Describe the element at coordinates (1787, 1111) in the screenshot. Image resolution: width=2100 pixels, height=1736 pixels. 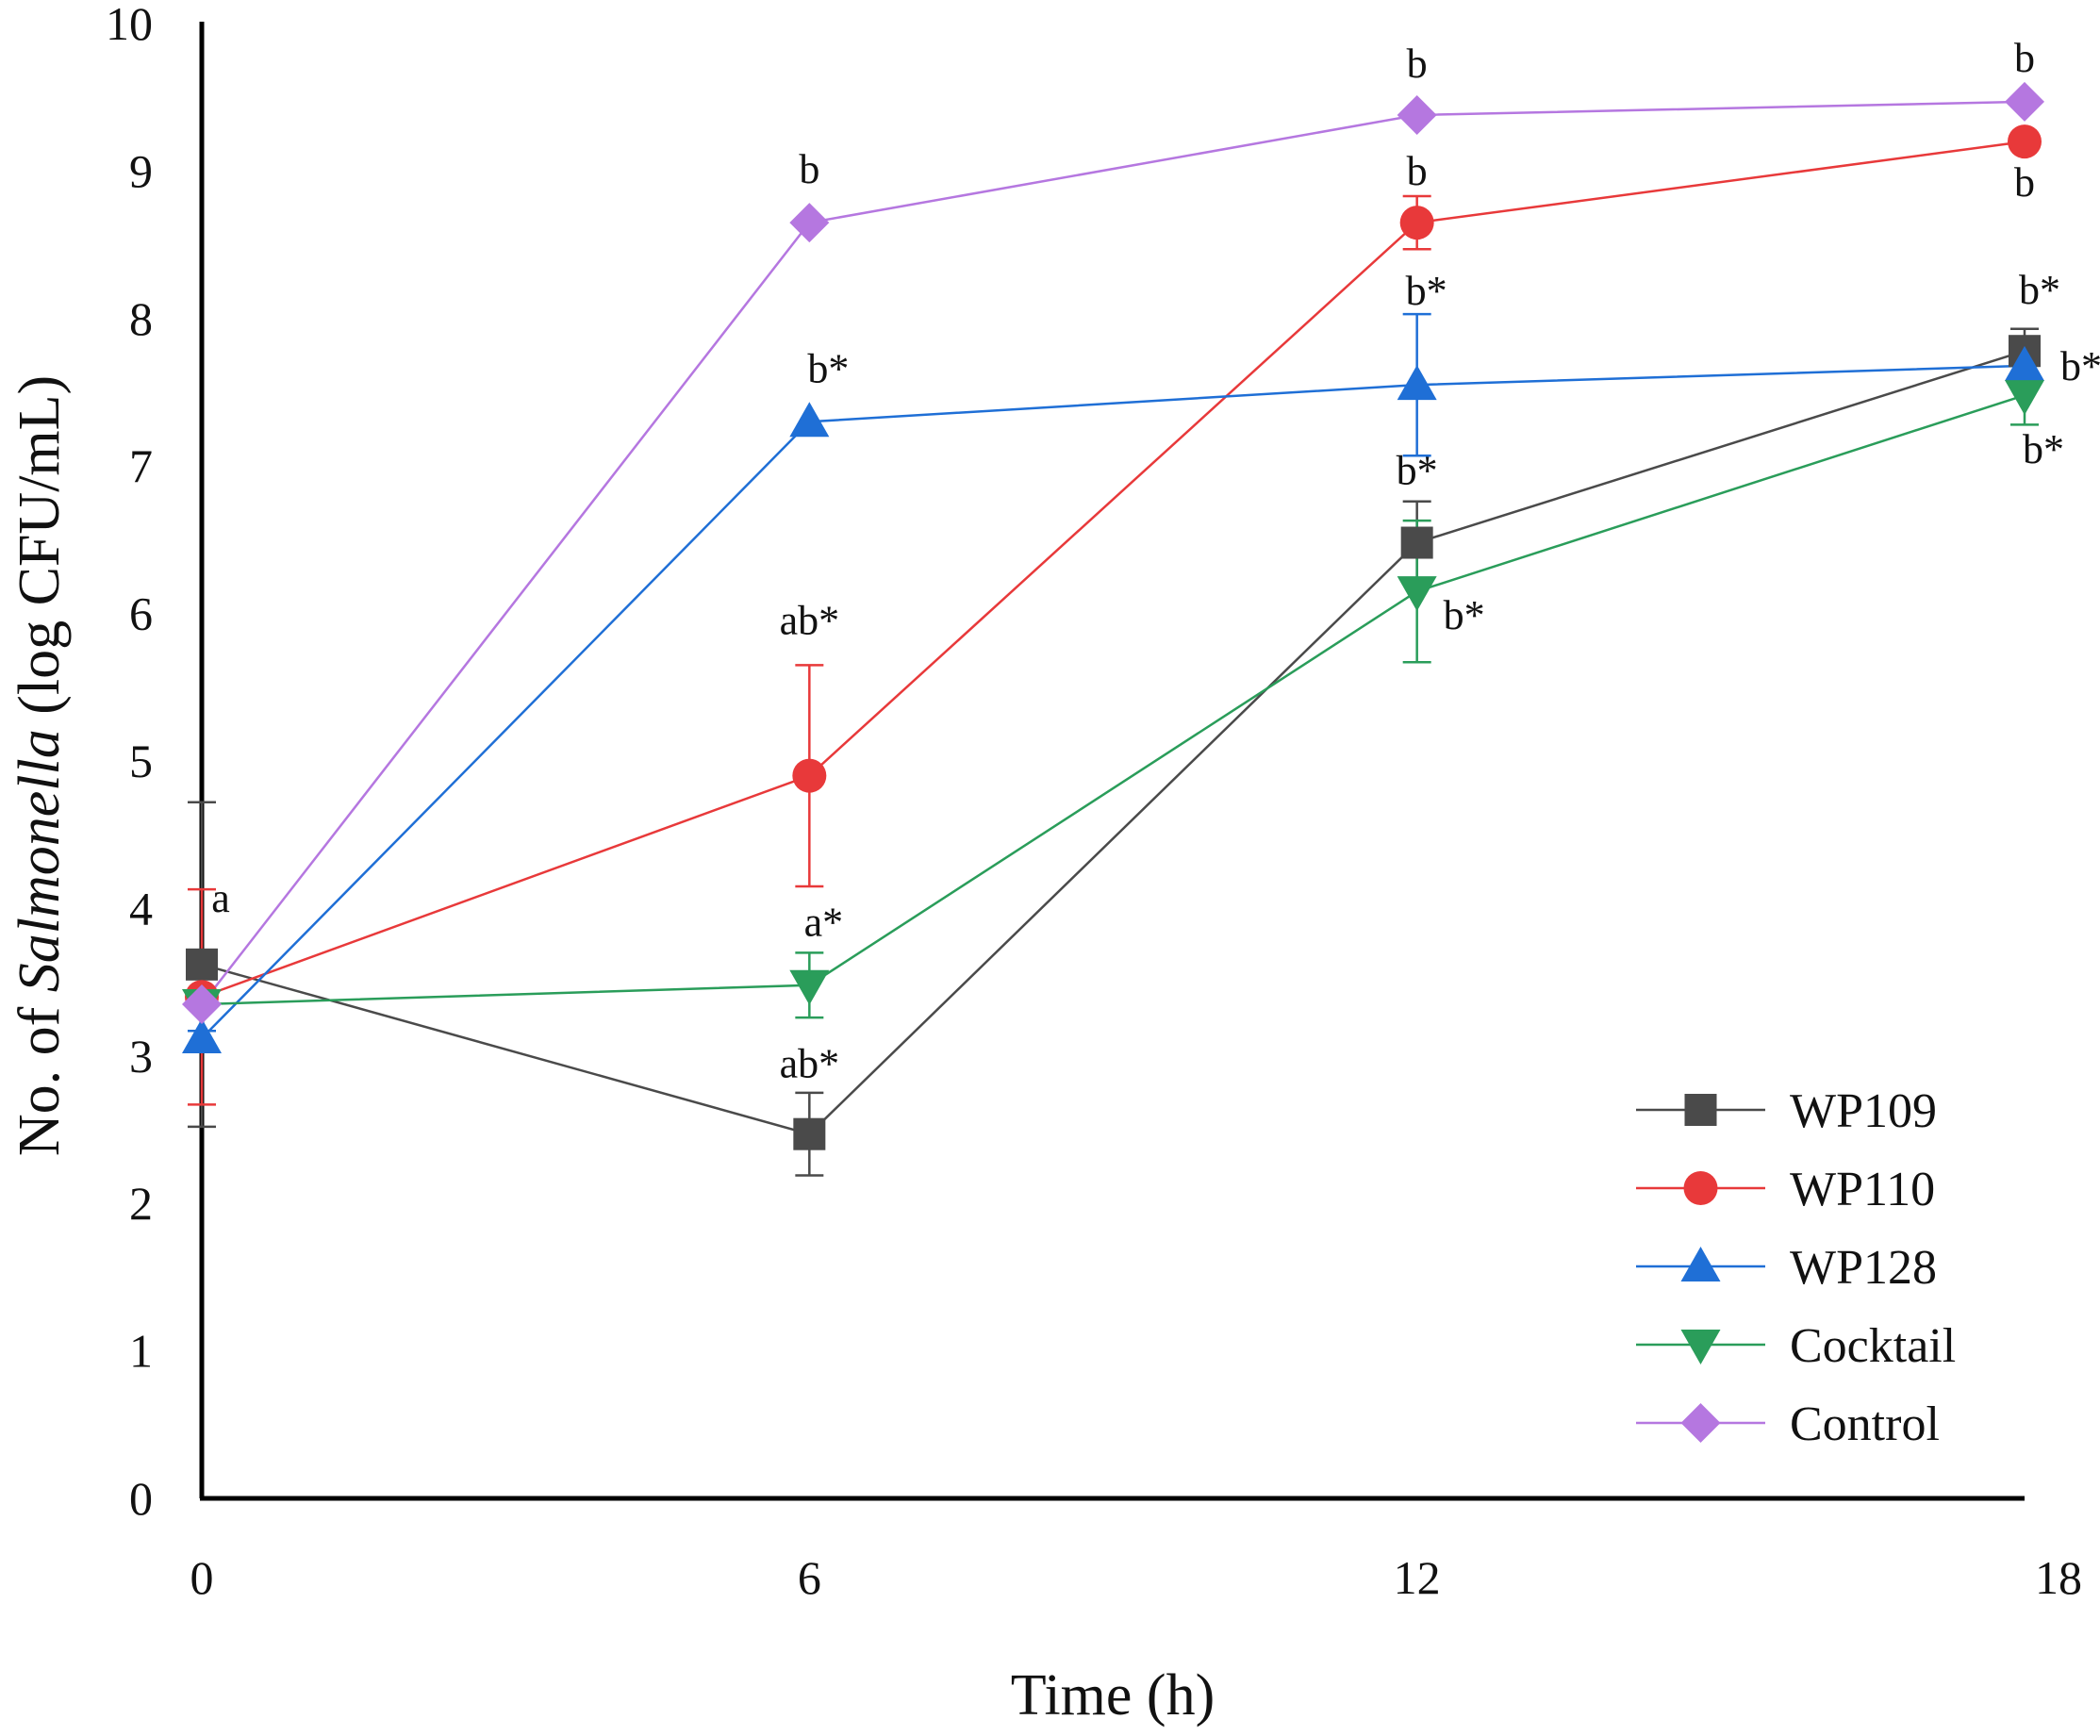
I see `legend-item-wp109: WP109` at that location.